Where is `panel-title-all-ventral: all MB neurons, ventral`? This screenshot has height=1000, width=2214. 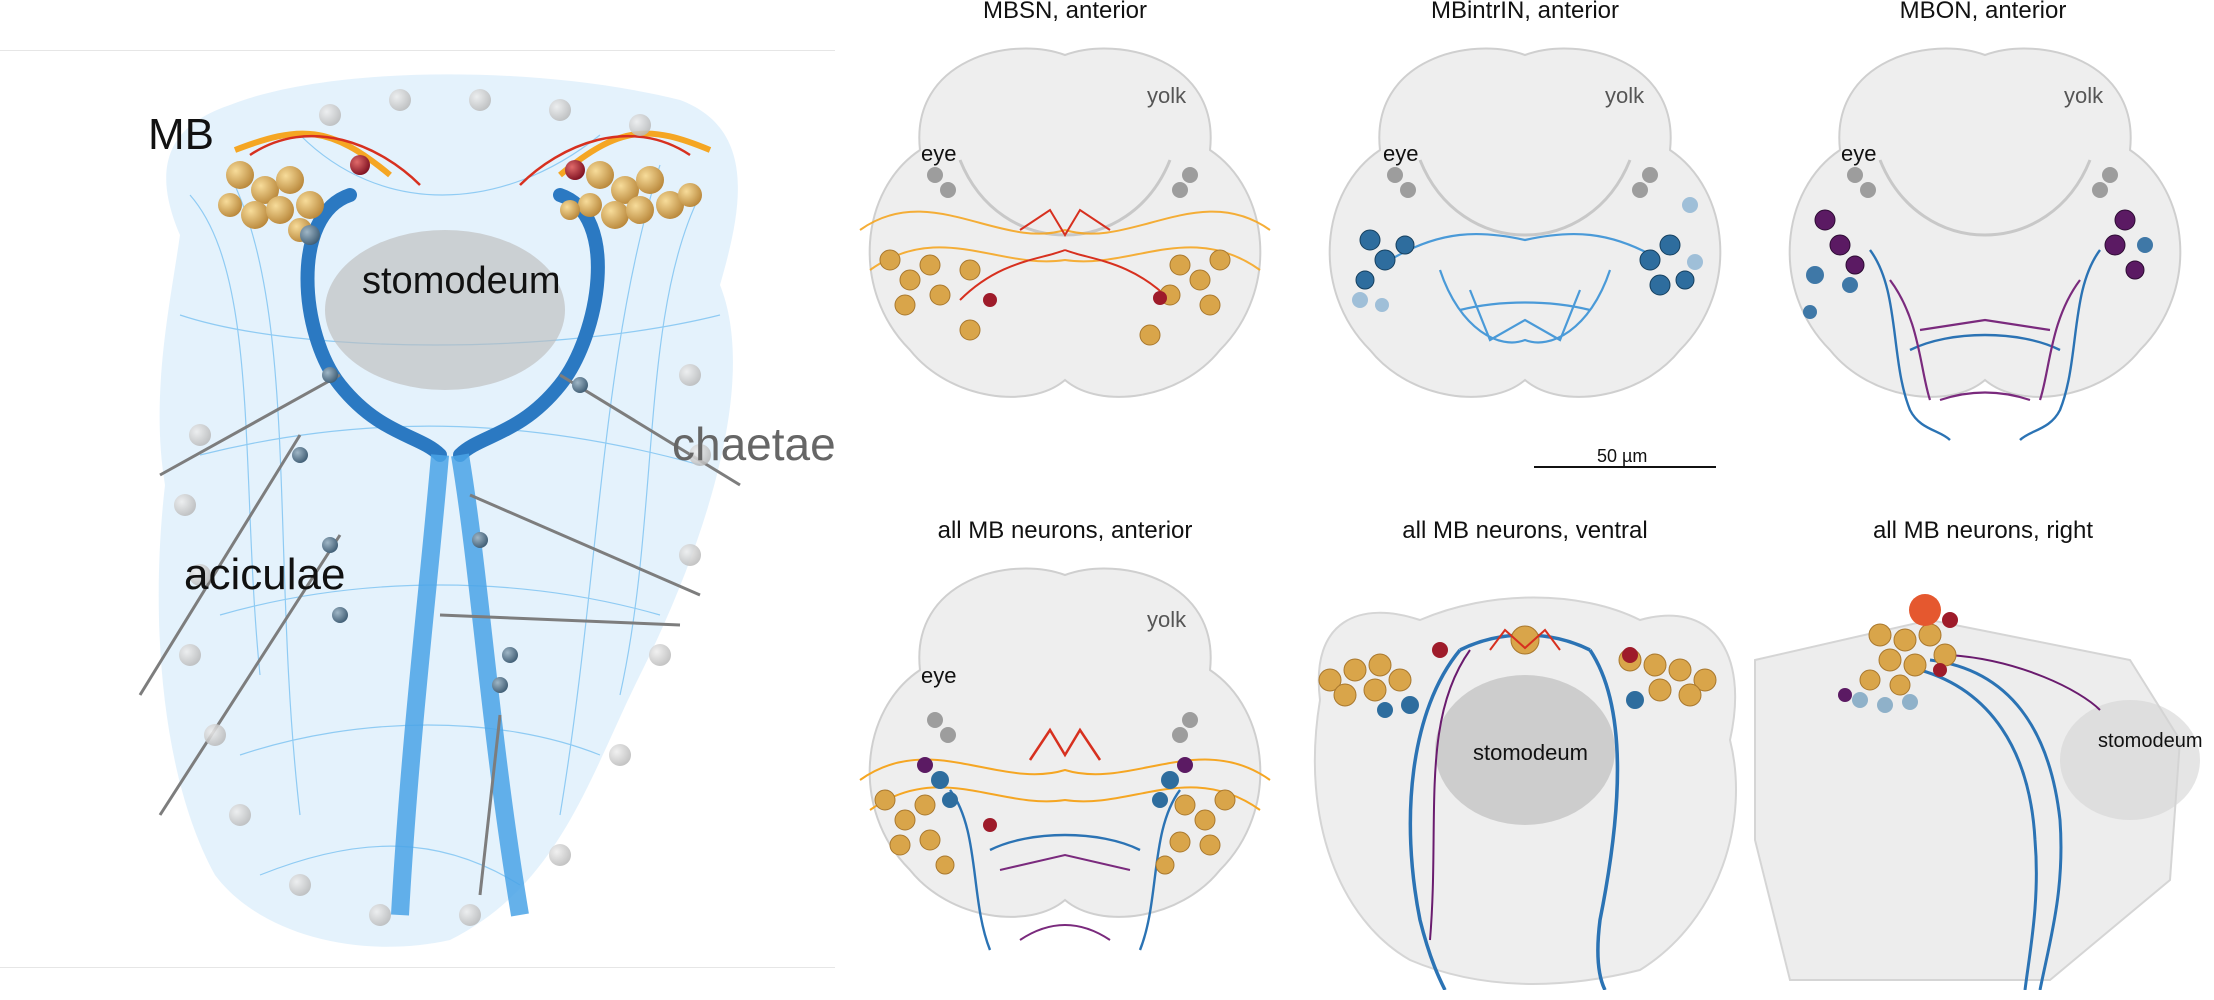
panel-title-all-ventral: all MB neurons, ventral is located at coordinates (1525, 530).